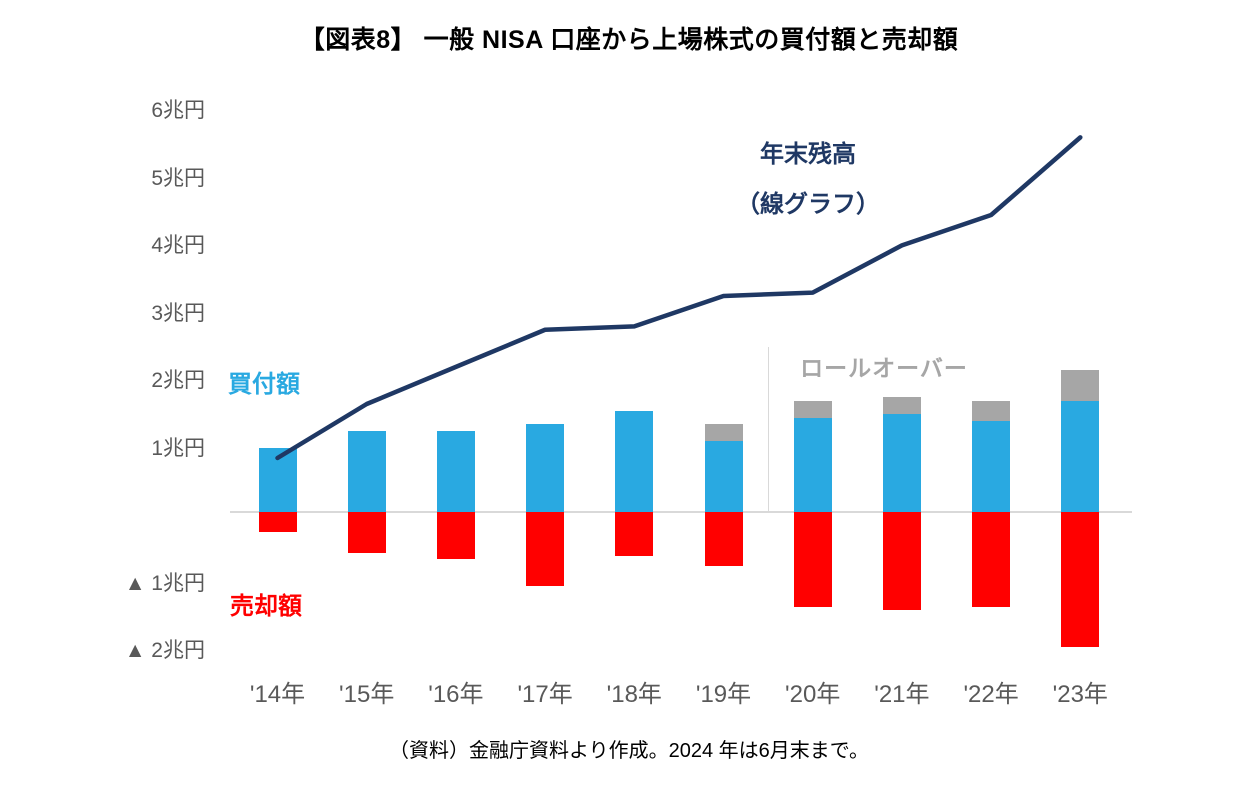 This screenshot has height=796, width=1258. What do you see at coordinates (277, 694) in the screenshot?
I see `x-axis-tick-label: '14年` at bounding box center [277, 694].